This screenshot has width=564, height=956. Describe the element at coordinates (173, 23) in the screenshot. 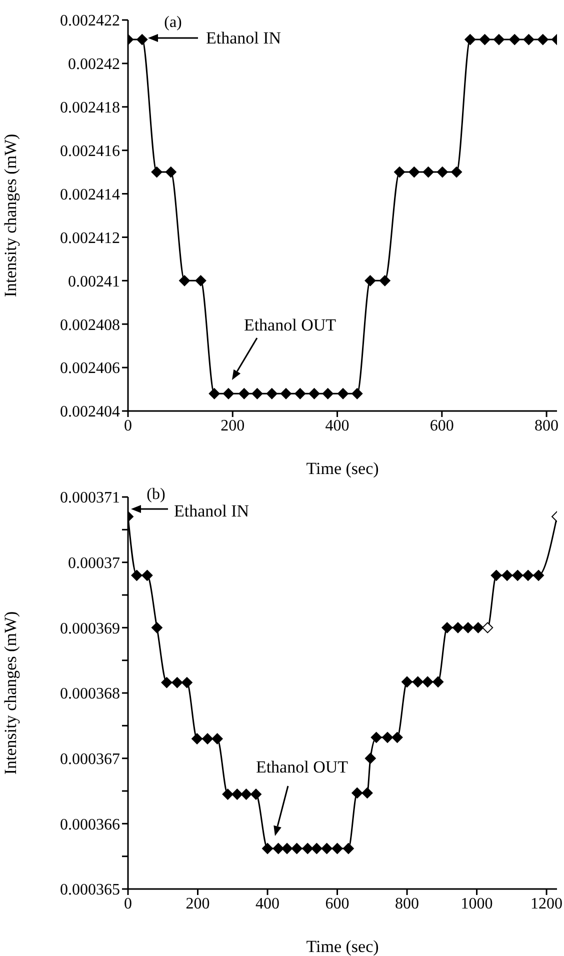

I see `chart-title: (a)` at that location.